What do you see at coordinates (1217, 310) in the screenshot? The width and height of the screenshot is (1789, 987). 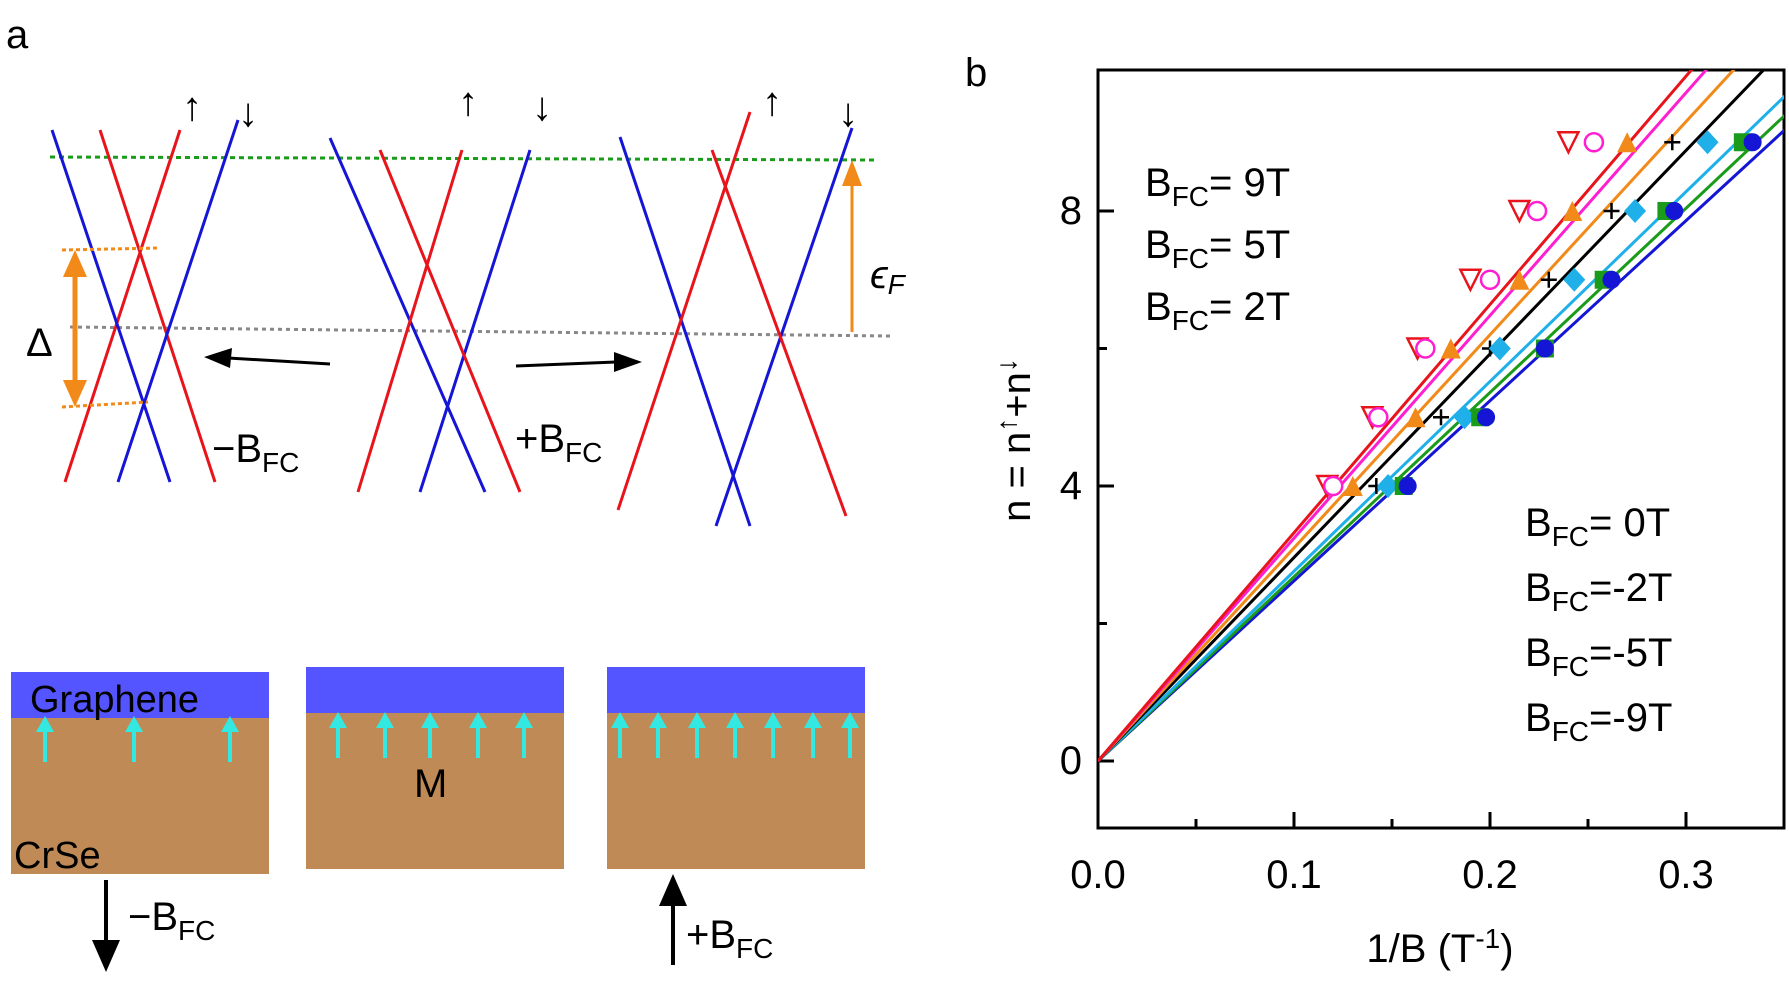 I see `legend-entry: BFC= 2T` at bounding box center [1217, 310].